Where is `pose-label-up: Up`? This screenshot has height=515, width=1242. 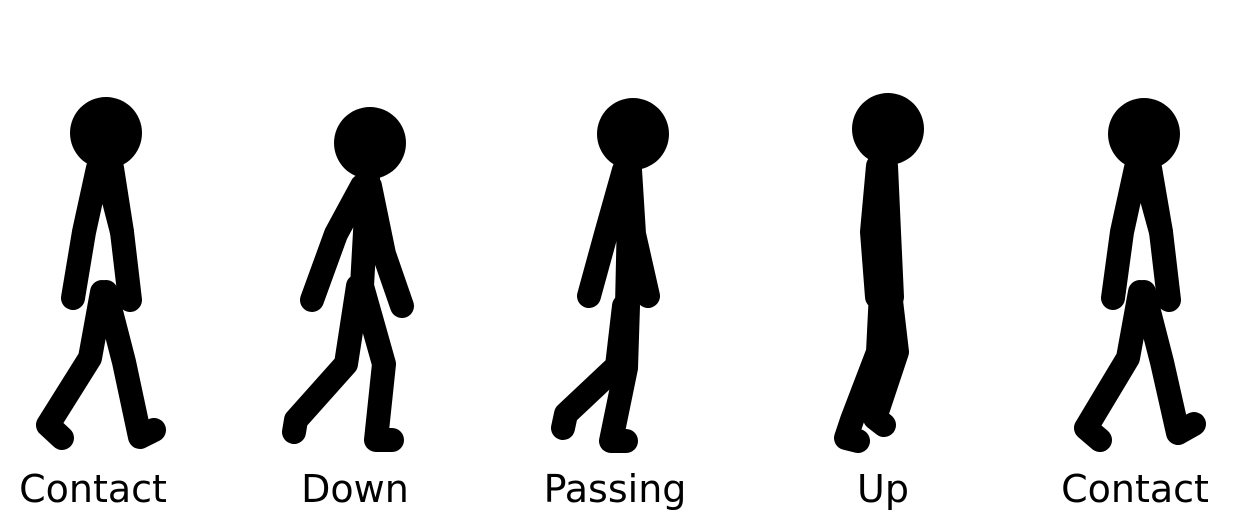
pose-label-up: Up is located at coordinates (883, 489).